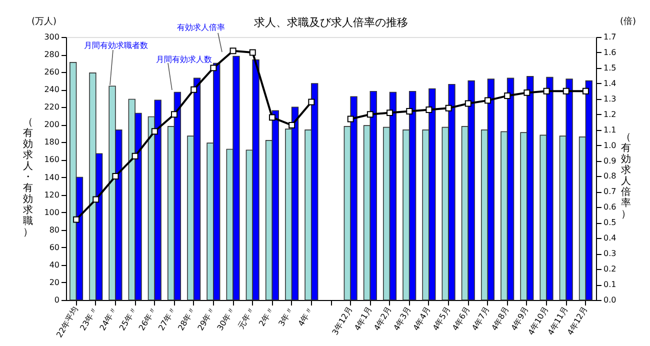 This screenshot has width=650, height=346. Describe the element at coordinates (52, 212) in the screenshot. I see `y-tick-label: 100` at that location.